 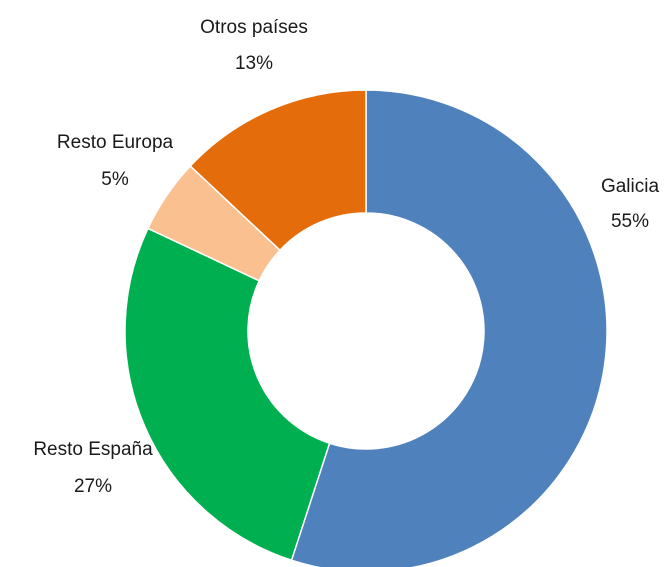 I want to click on category-label: Resto Europa, so click(x=115, y=142).